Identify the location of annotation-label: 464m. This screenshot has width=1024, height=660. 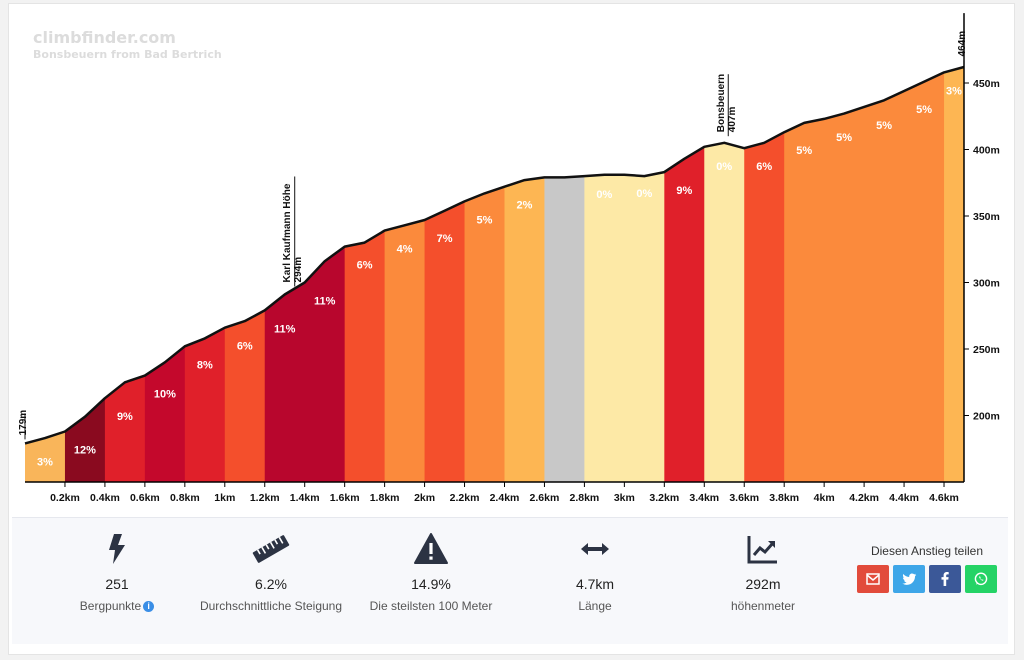
(962, 44).